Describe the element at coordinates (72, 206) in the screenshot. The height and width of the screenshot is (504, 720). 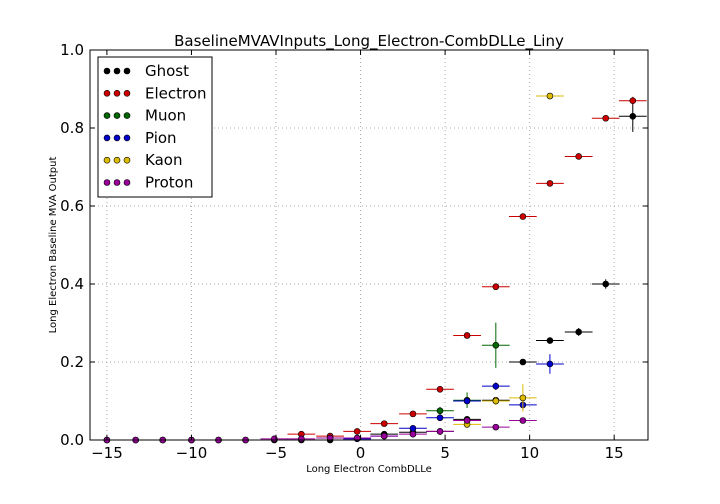
I see `y-tick-label: 0.6` at that location.